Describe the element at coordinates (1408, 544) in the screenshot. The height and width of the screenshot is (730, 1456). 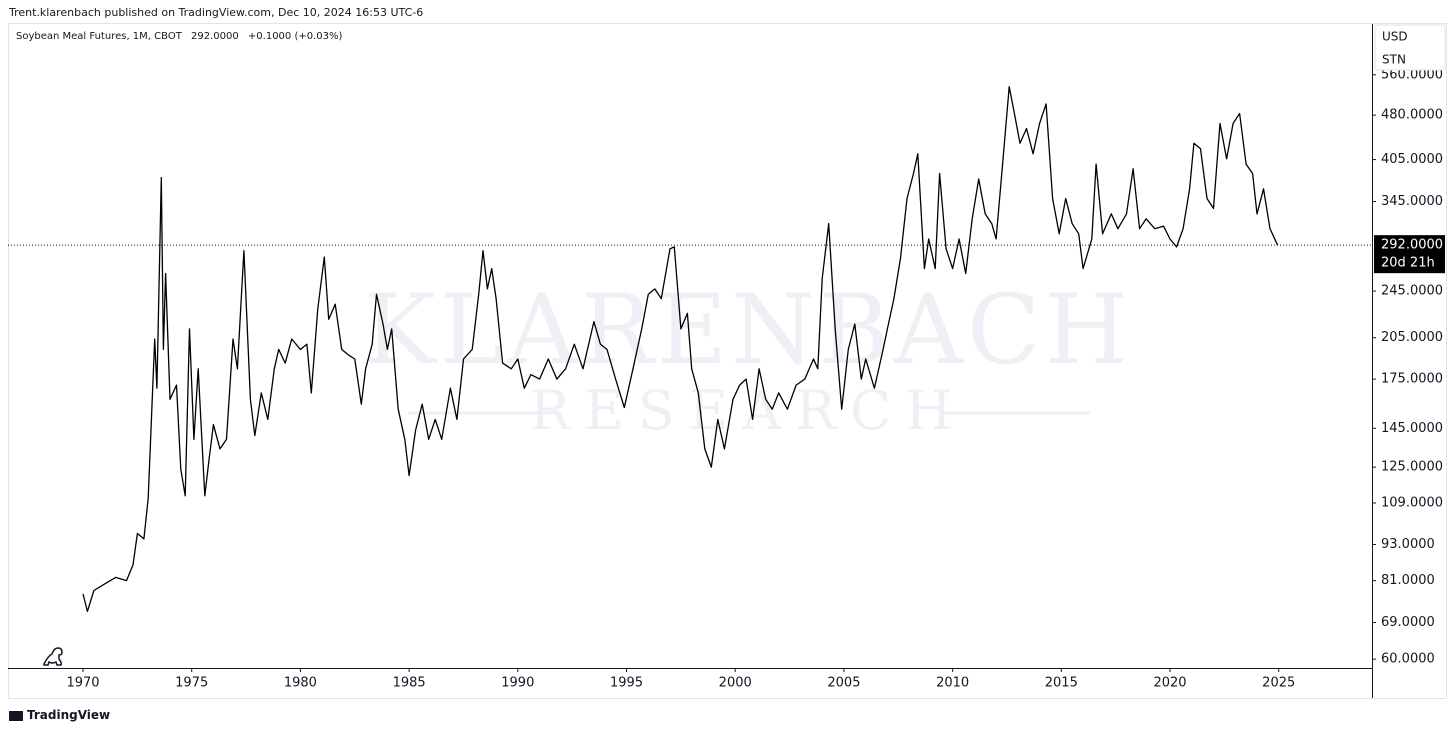
I see `y-tick-label: 93.0000` at that location.